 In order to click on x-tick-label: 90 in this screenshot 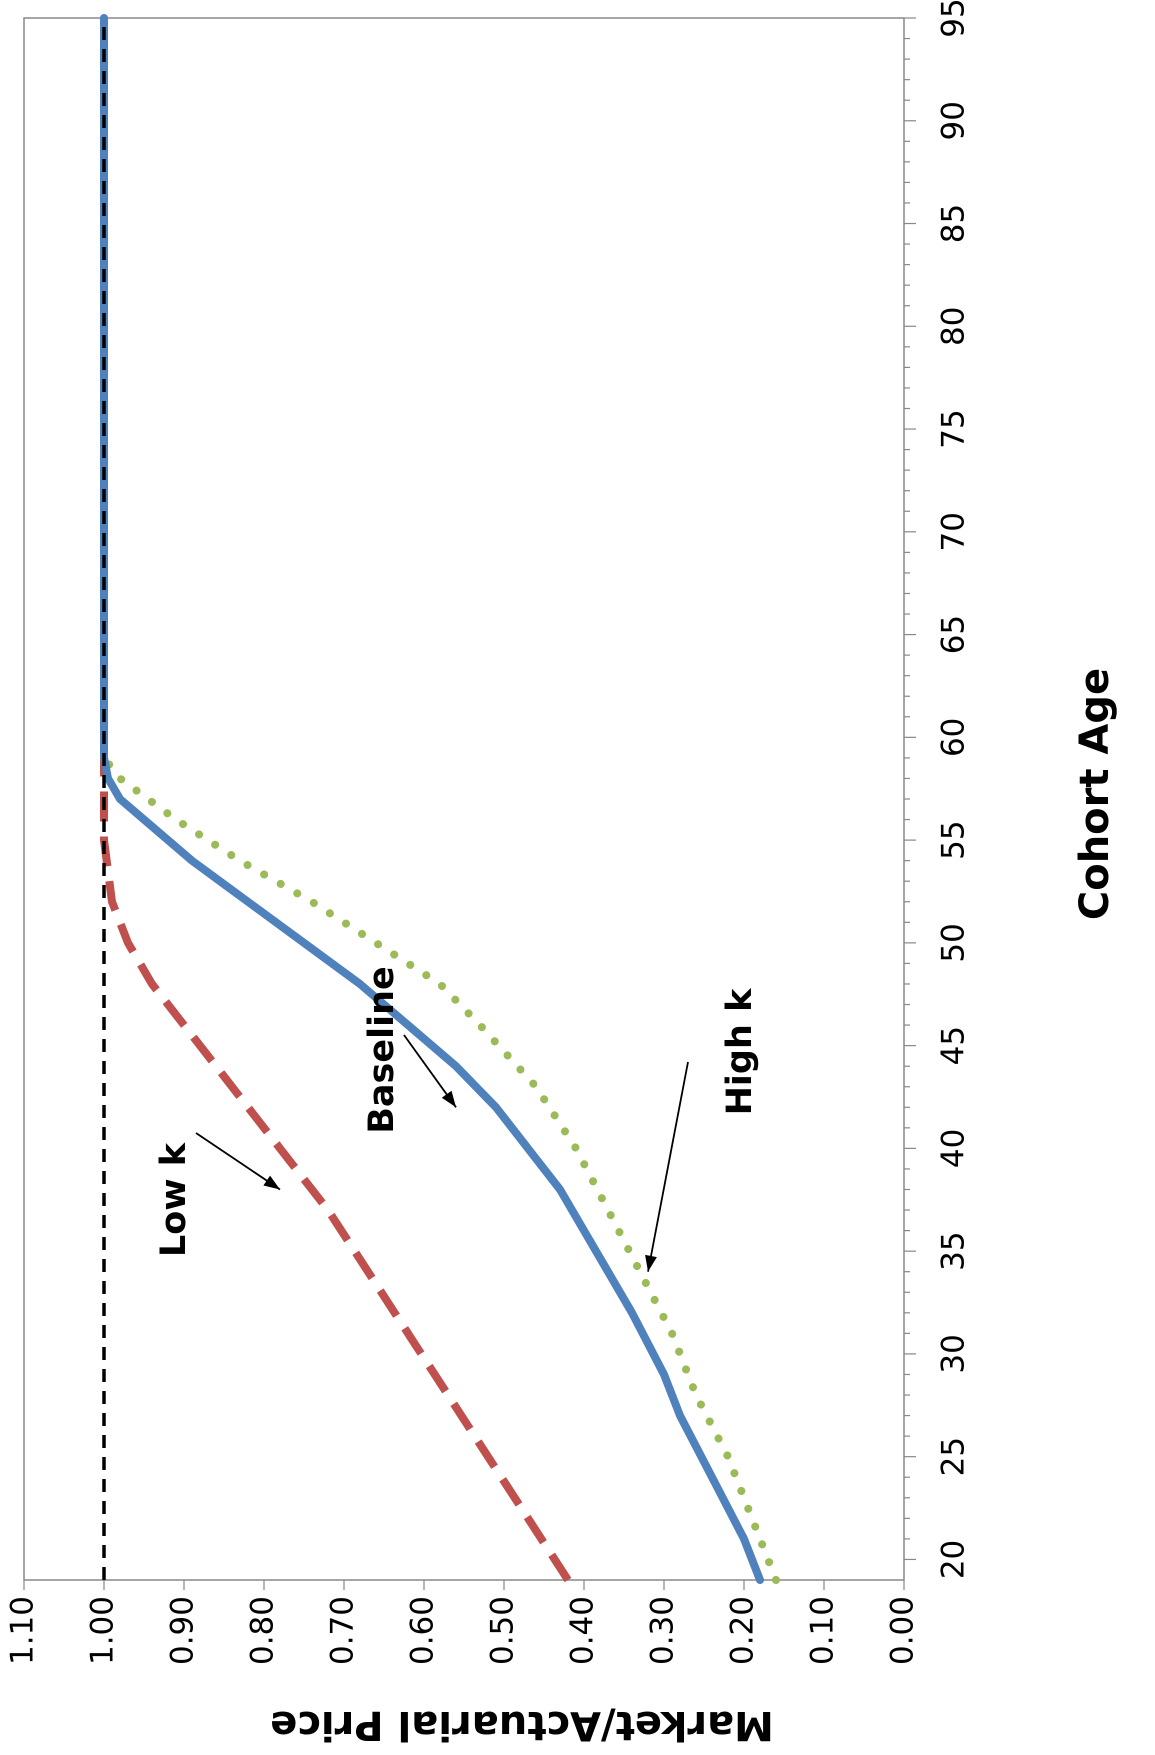, I will do `click(954, 120)`.